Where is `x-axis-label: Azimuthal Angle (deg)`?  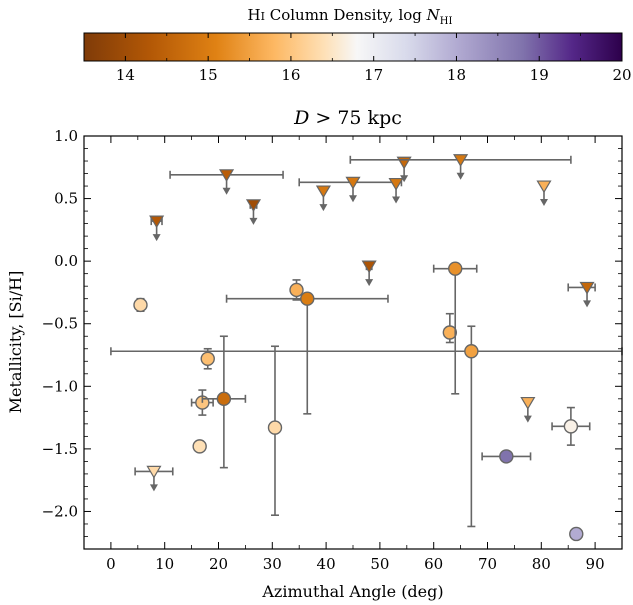
x-axis-label: Azimuthal Angle (deg) is located at coordinates (352, 591).